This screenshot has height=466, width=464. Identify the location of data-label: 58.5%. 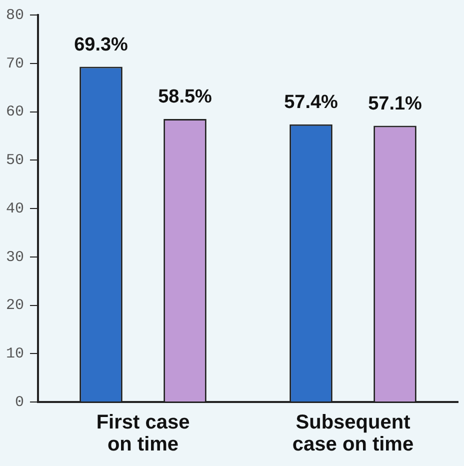
(185, 97).